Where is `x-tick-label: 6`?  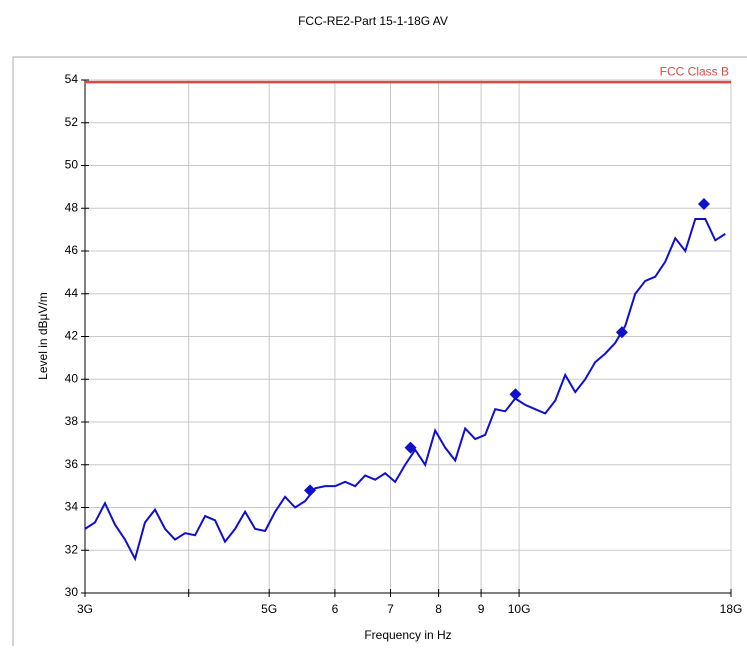 x-tick-label: 6 is located at coordinates (335, 609).